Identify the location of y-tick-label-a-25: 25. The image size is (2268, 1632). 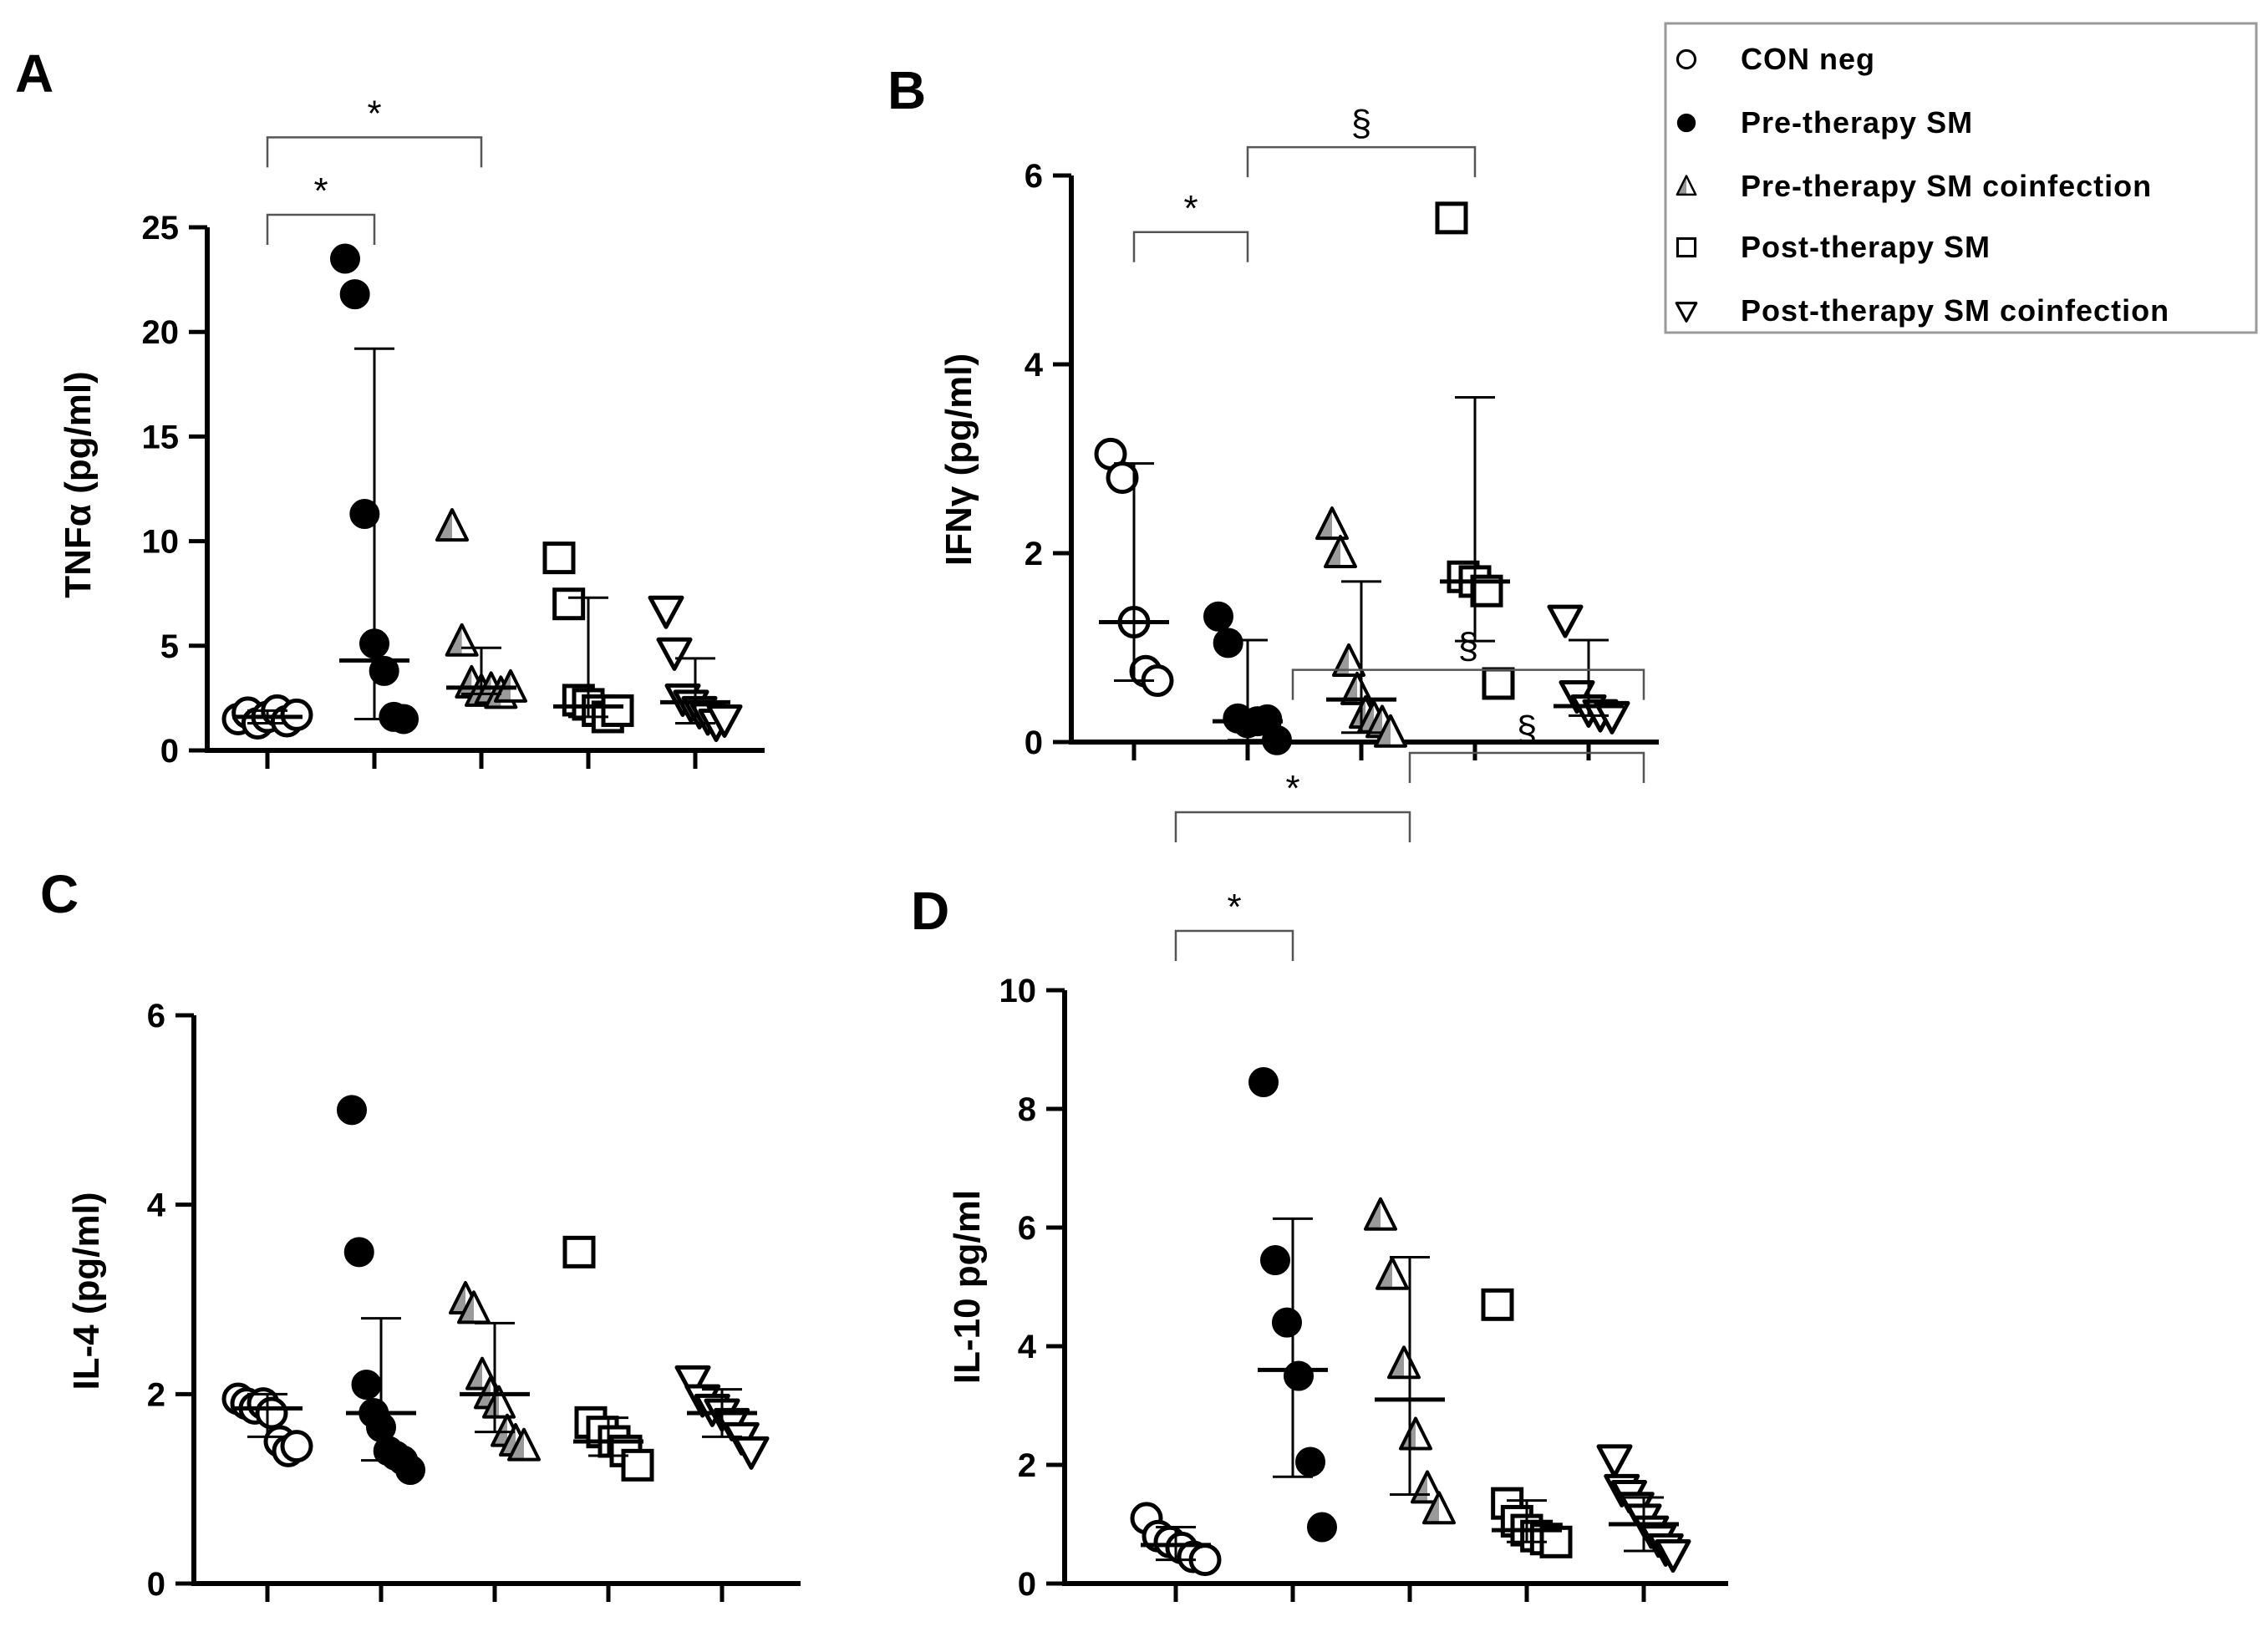
(161, 229).